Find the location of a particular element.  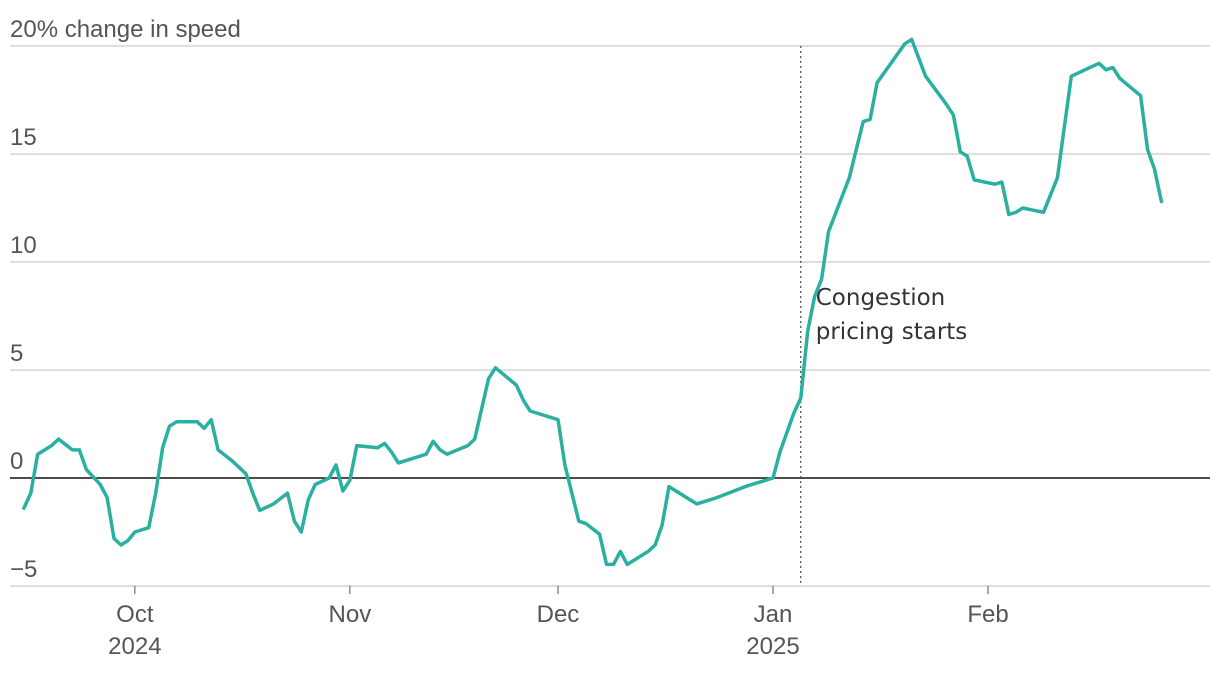

annotation-line-2: pricing starts is located at coordinates (892, 332).